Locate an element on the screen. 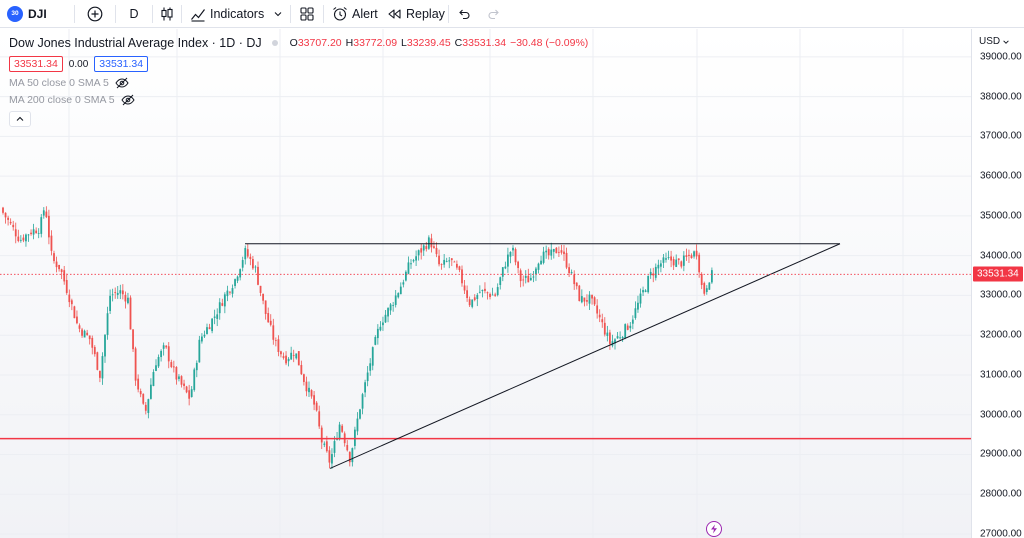 The width and height of the screenshot is (1024, 538). indicator-templates-button is located at coordinates (278, 14).